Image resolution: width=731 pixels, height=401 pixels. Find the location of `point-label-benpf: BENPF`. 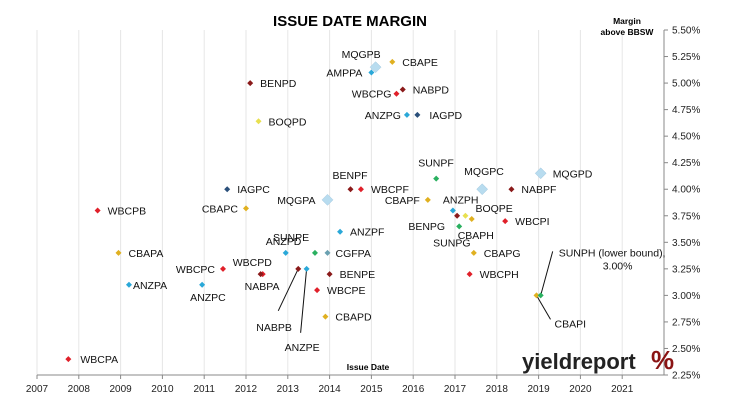

point-label-benpf: BENPF is located at coordinates (350, 176).